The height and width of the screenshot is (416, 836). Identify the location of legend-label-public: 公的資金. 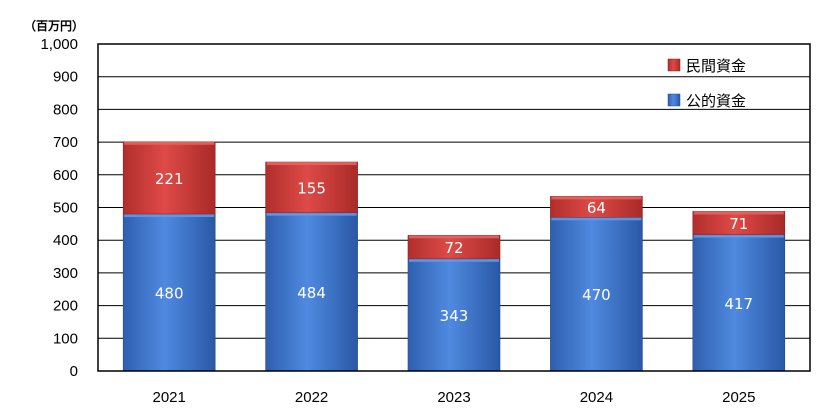
(716, 101).